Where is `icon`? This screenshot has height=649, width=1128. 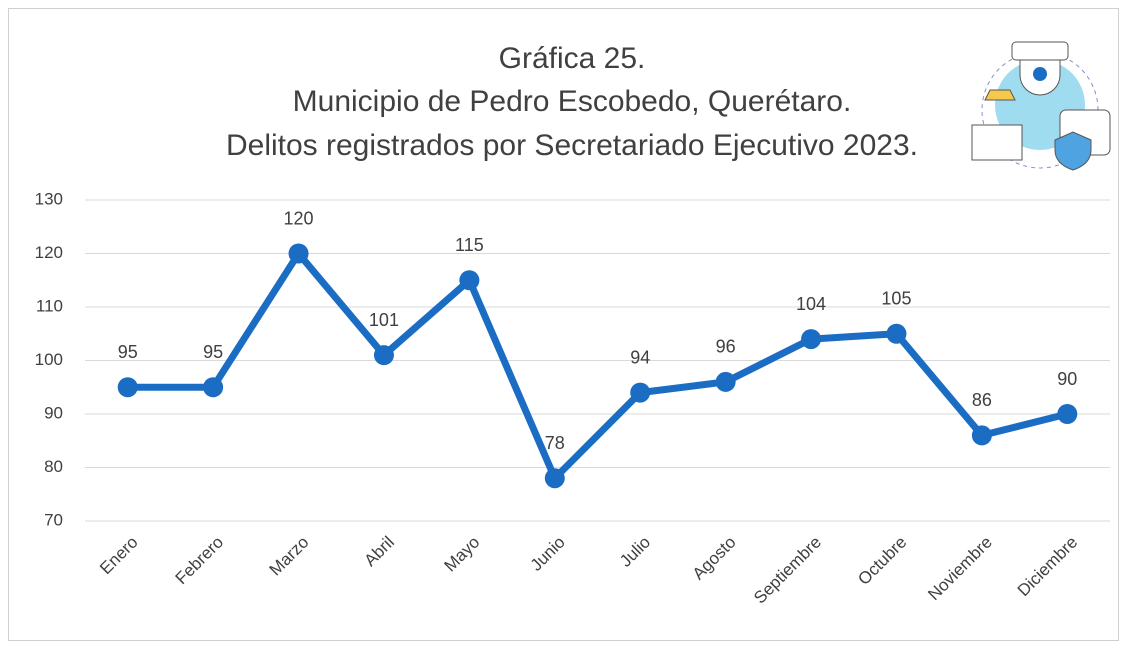
icon is located at coordinates (1041, 106).